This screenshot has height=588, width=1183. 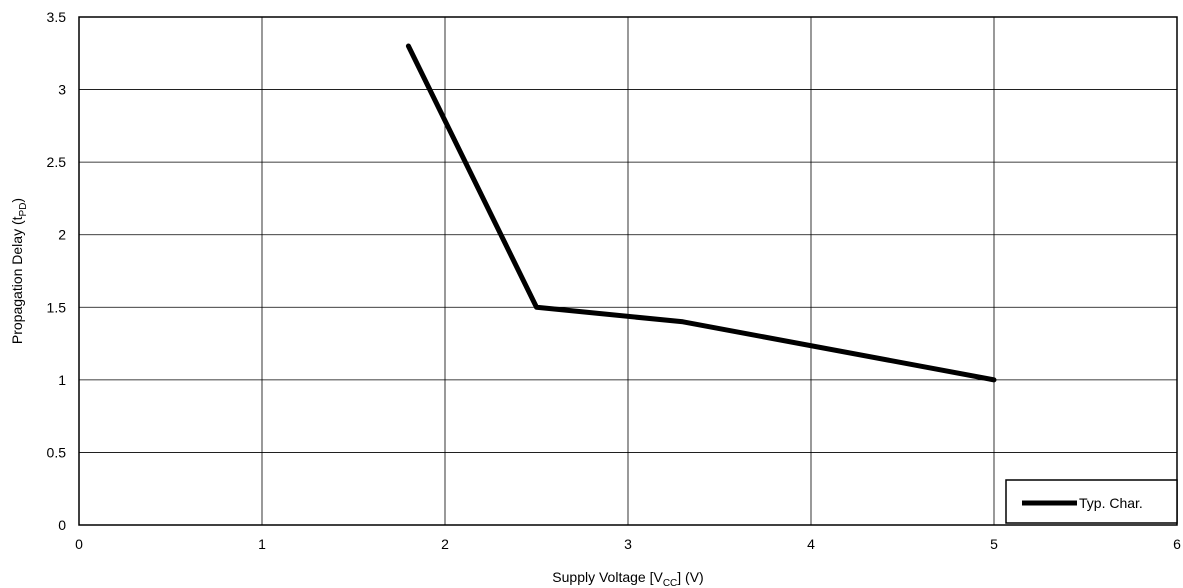 I want to click on x-tick-label: 1, so click(x=262, y=544).